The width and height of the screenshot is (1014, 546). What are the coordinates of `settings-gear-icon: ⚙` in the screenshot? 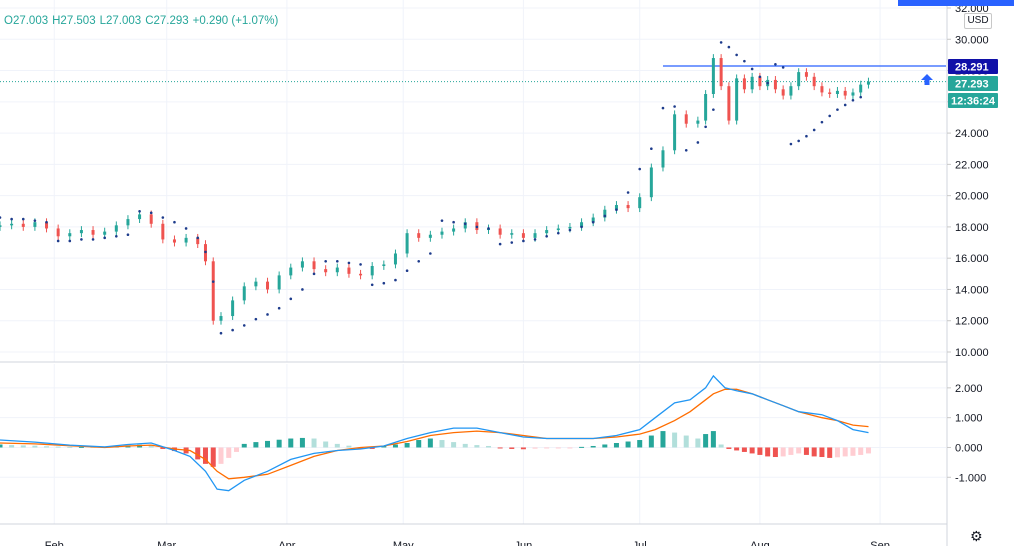 It's located at (976, 537).